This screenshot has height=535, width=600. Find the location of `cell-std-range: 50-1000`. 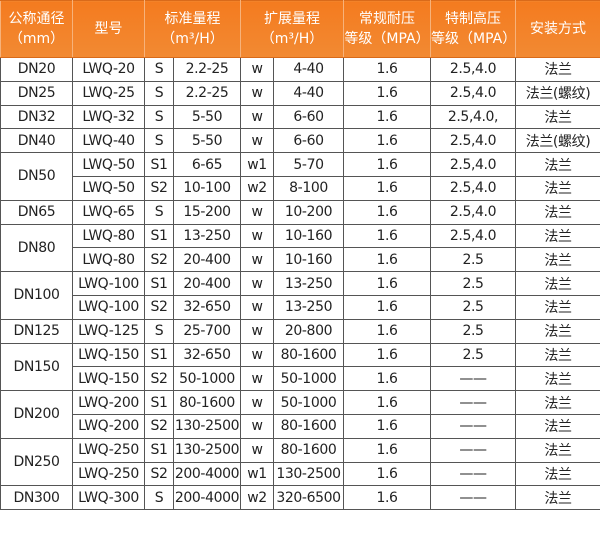

cell-std-range: 50-1000 is located at coordinates (207, 379).